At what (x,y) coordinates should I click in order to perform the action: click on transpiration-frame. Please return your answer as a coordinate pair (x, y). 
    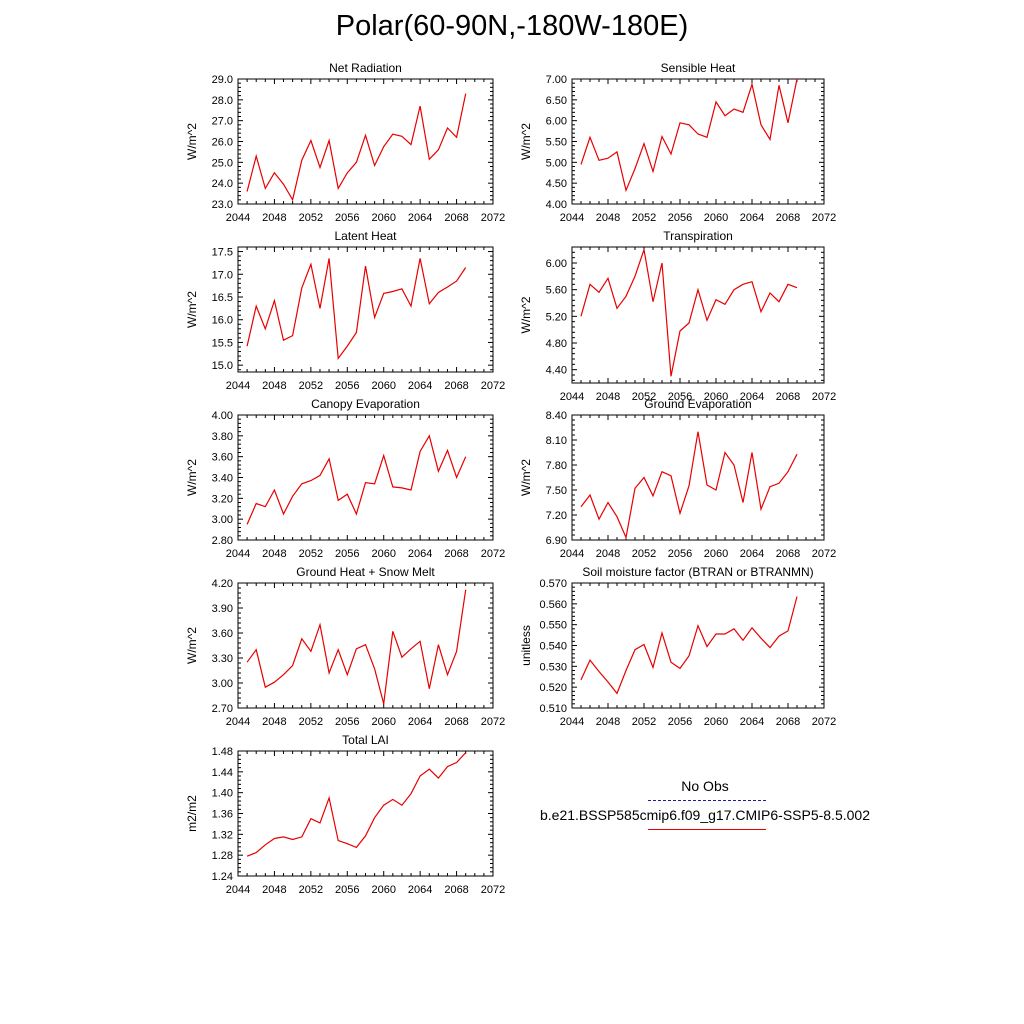
    Looking at the image, I should click on (698, 315).